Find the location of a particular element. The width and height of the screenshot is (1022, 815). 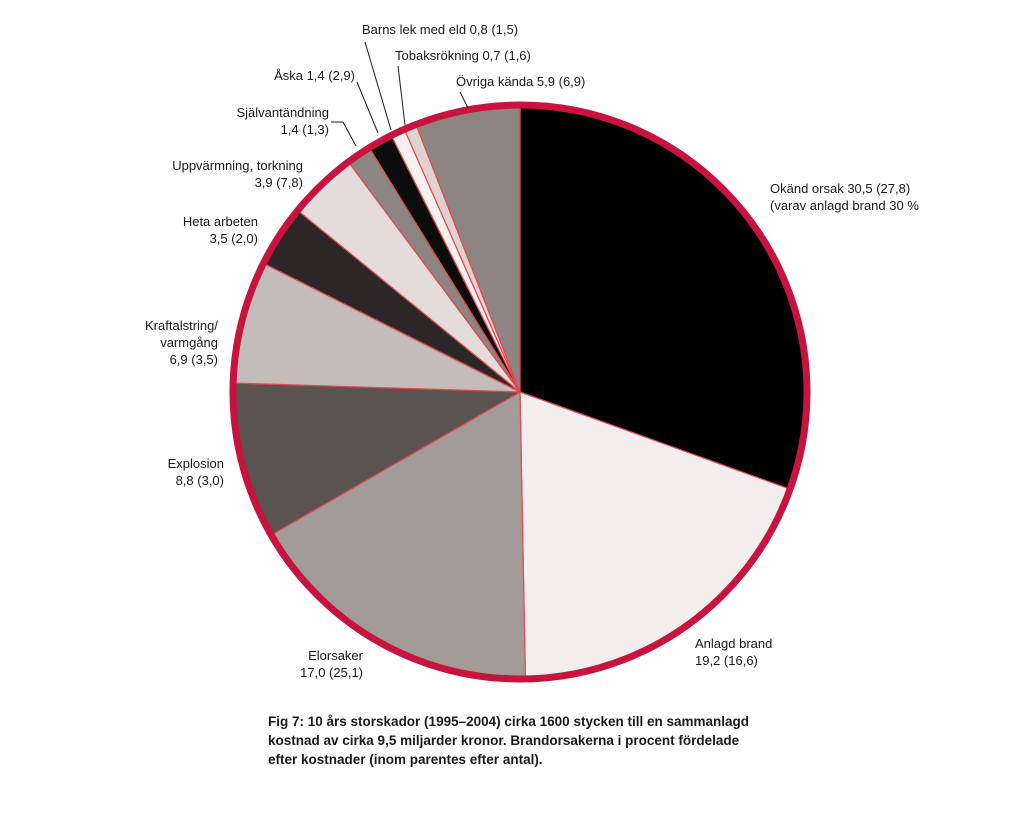

slice-label-line: Tobaksrökning 0,7 (1,6) is located at coordinates (463, 55).